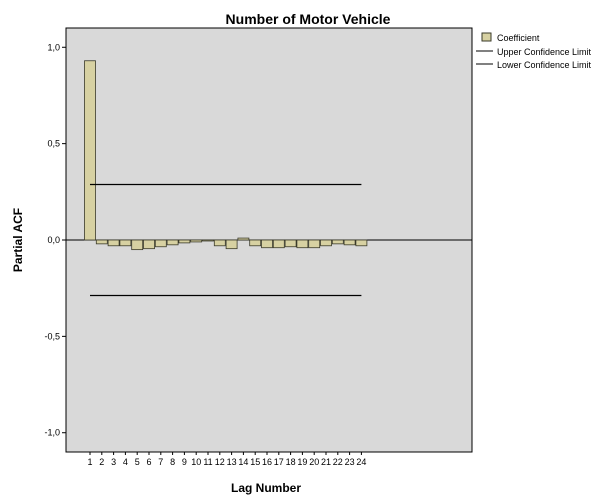  I want to click on x-tick-label: 3, so click(113, 462).